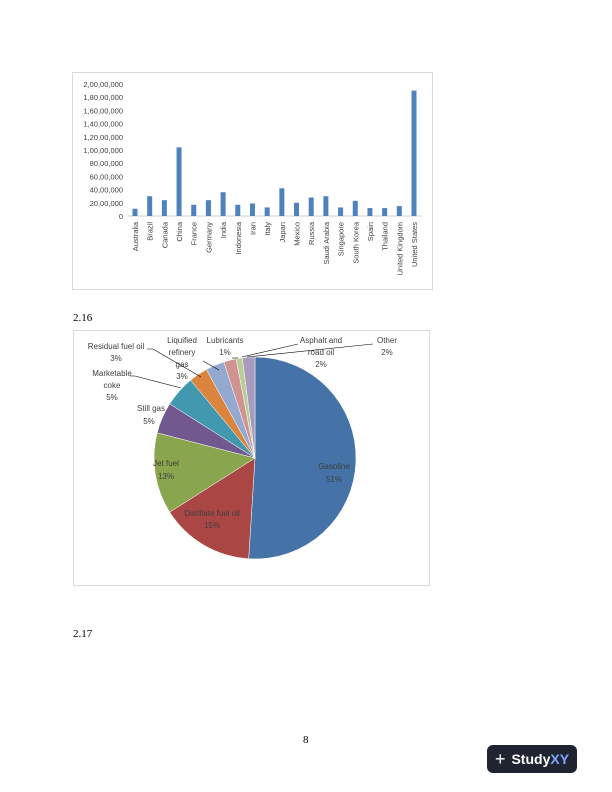  I want to click on pie-label: Gasoline, so click(334, 466).